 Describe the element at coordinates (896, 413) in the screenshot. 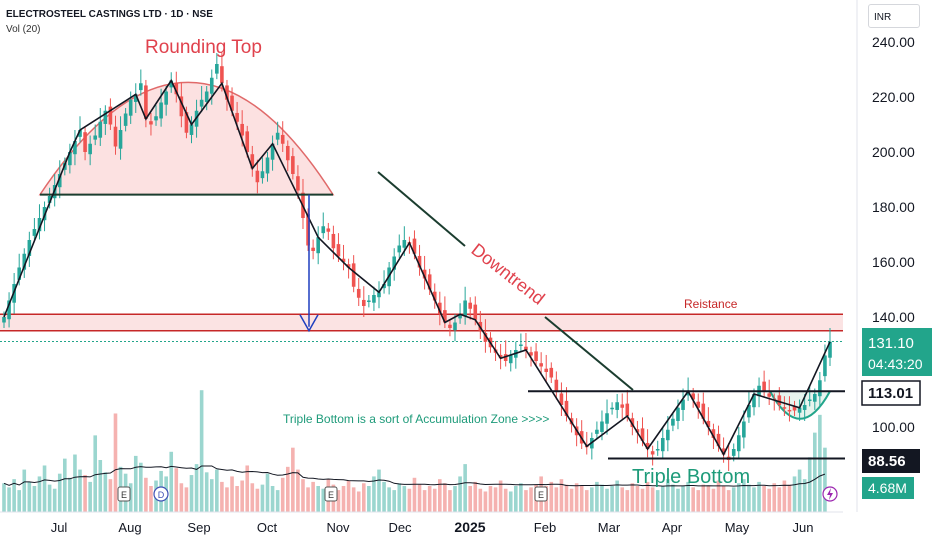

I see `price-badges: 131.10 04:43:20 113.01 88.56 4.68M` at that location.